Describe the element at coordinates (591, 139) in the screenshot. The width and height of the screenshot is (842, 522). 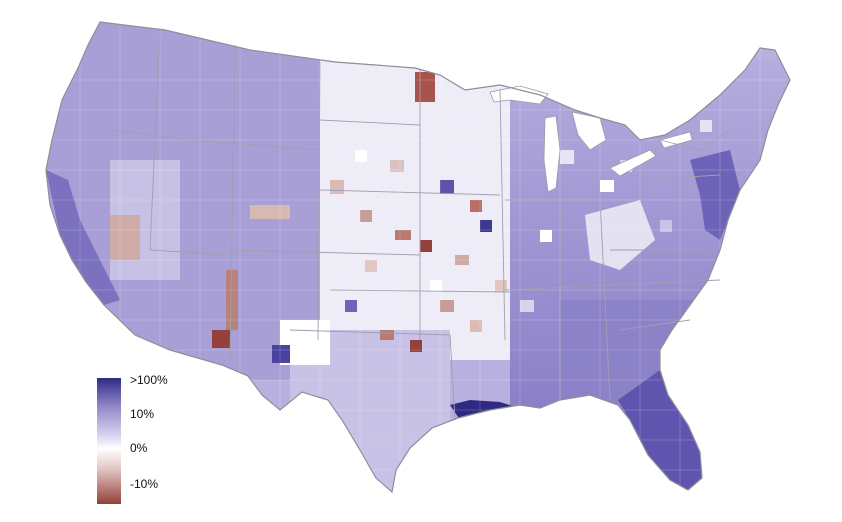
I see `great-lakes` at that location.